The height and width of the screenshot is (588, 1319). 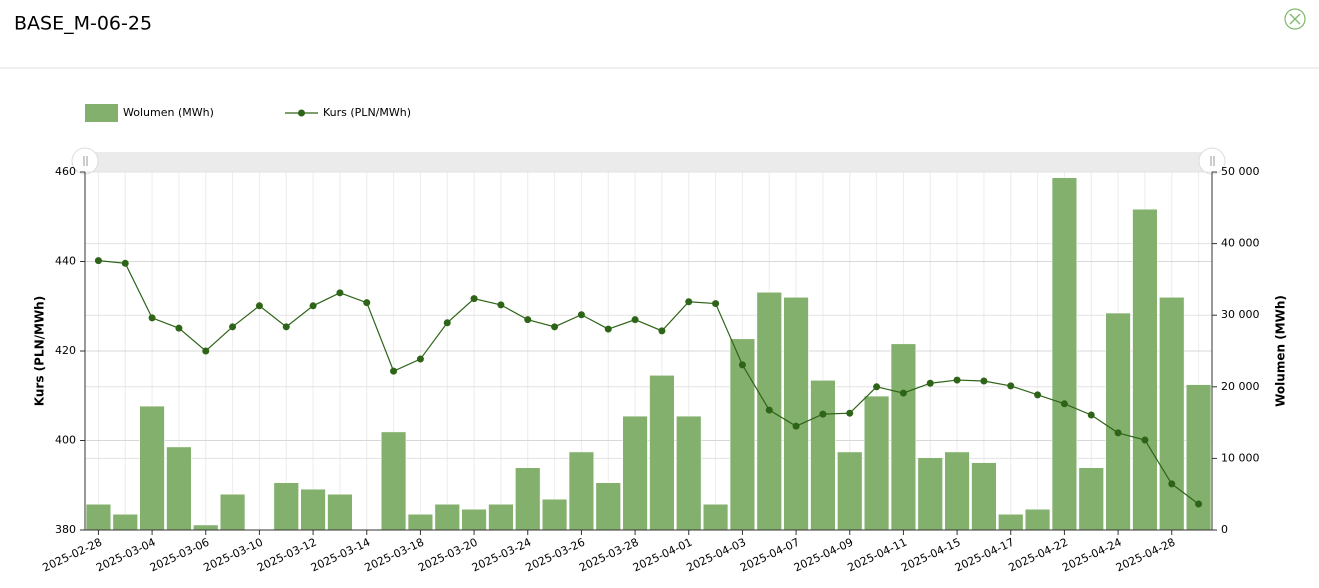 What do you see at coordinates (1145, 555) in the screenshot?
I see `x-tick-label: 2025-04-28` at bounding box center [1145, 555].